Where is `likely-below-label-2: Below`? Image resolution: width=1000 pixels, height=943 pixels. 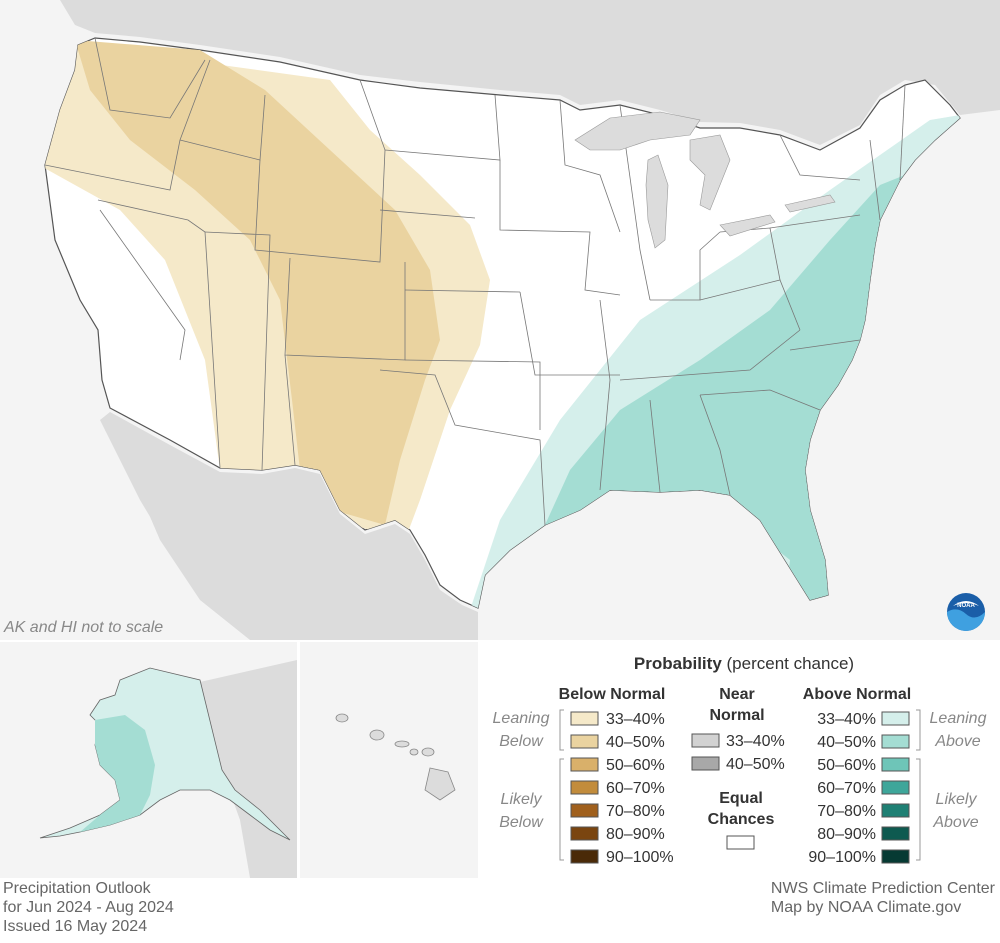
likely-below-label-2: Below is located at coordinates (521, 822).